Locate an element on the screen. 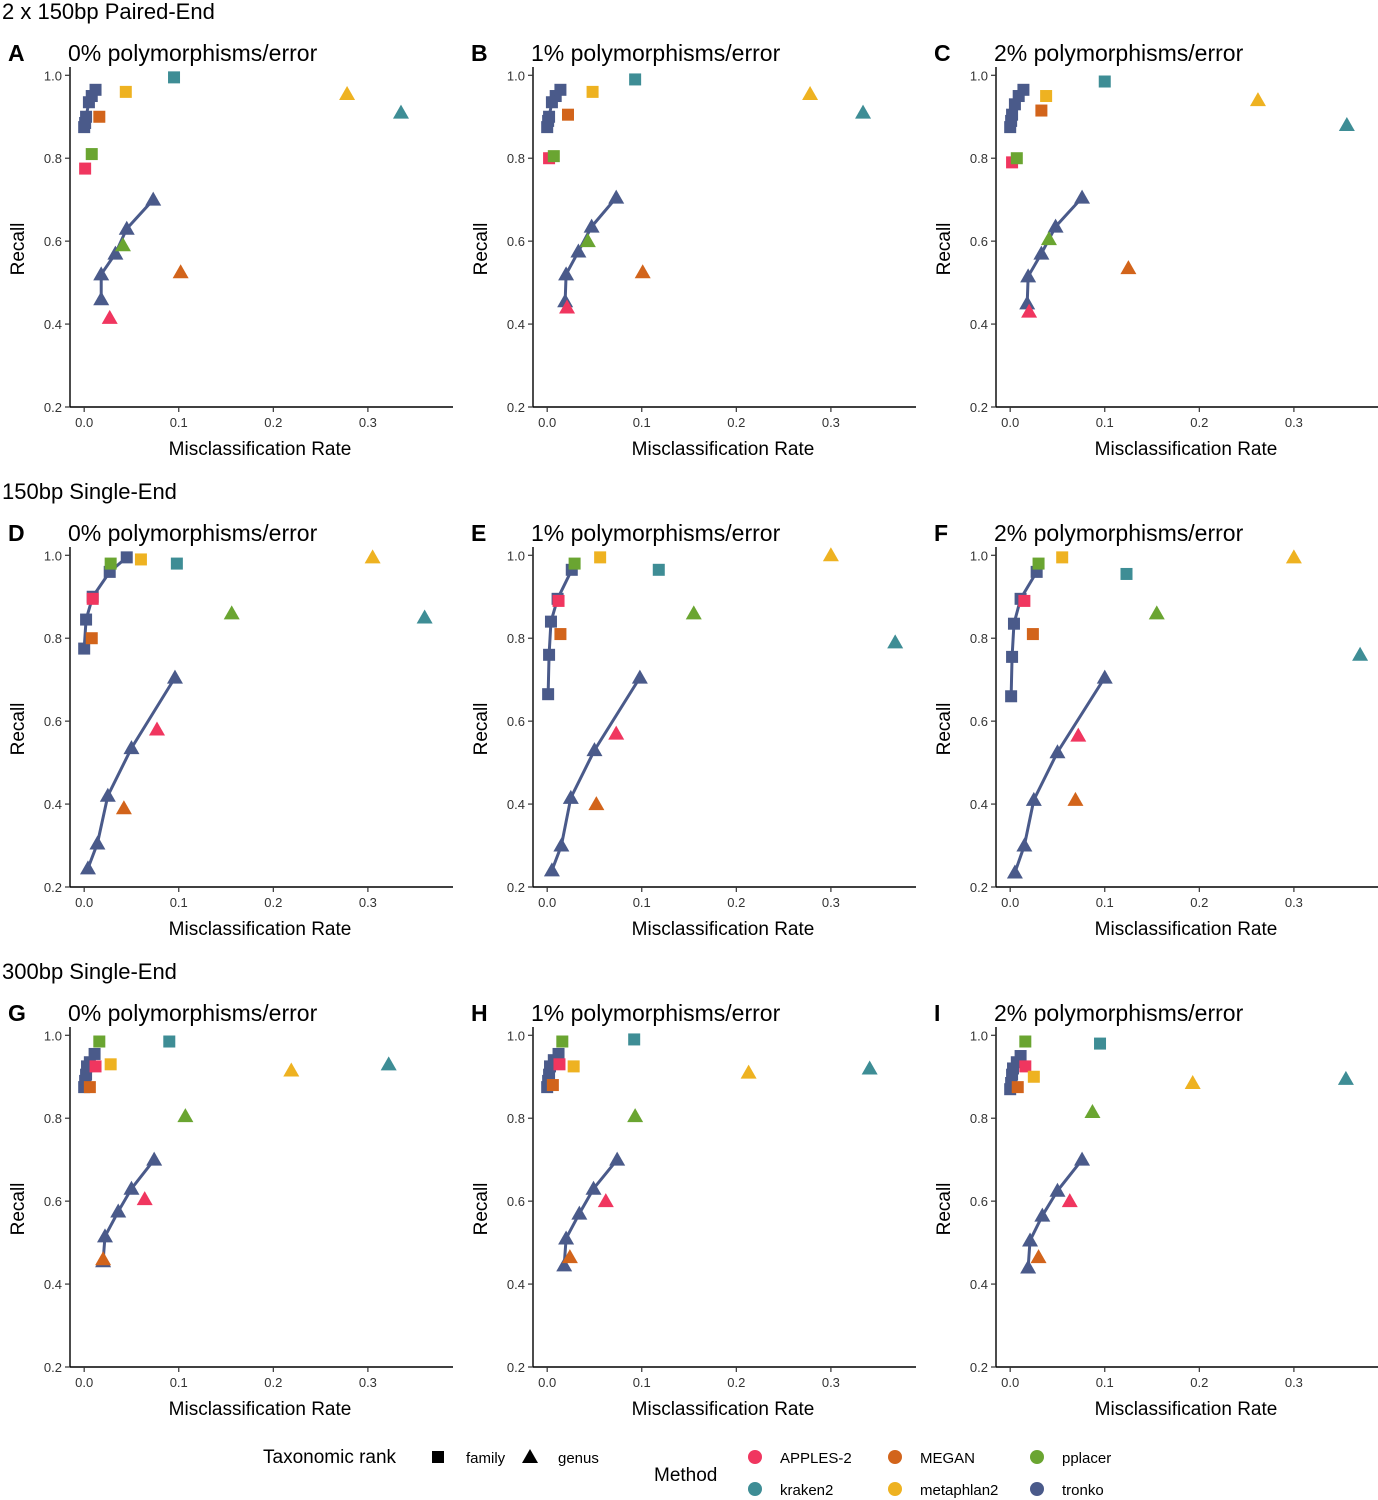 The width and height of the screenshot is (1378, 1500). apples-2-family-point is located at coordinates (558, 600).